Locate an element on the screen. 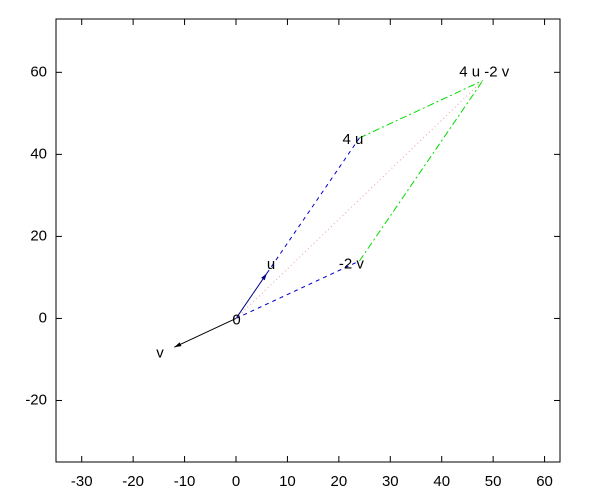 This screenshot has height=500, width=600. y-tick-label: 0 is located at coordinates (43, 317).